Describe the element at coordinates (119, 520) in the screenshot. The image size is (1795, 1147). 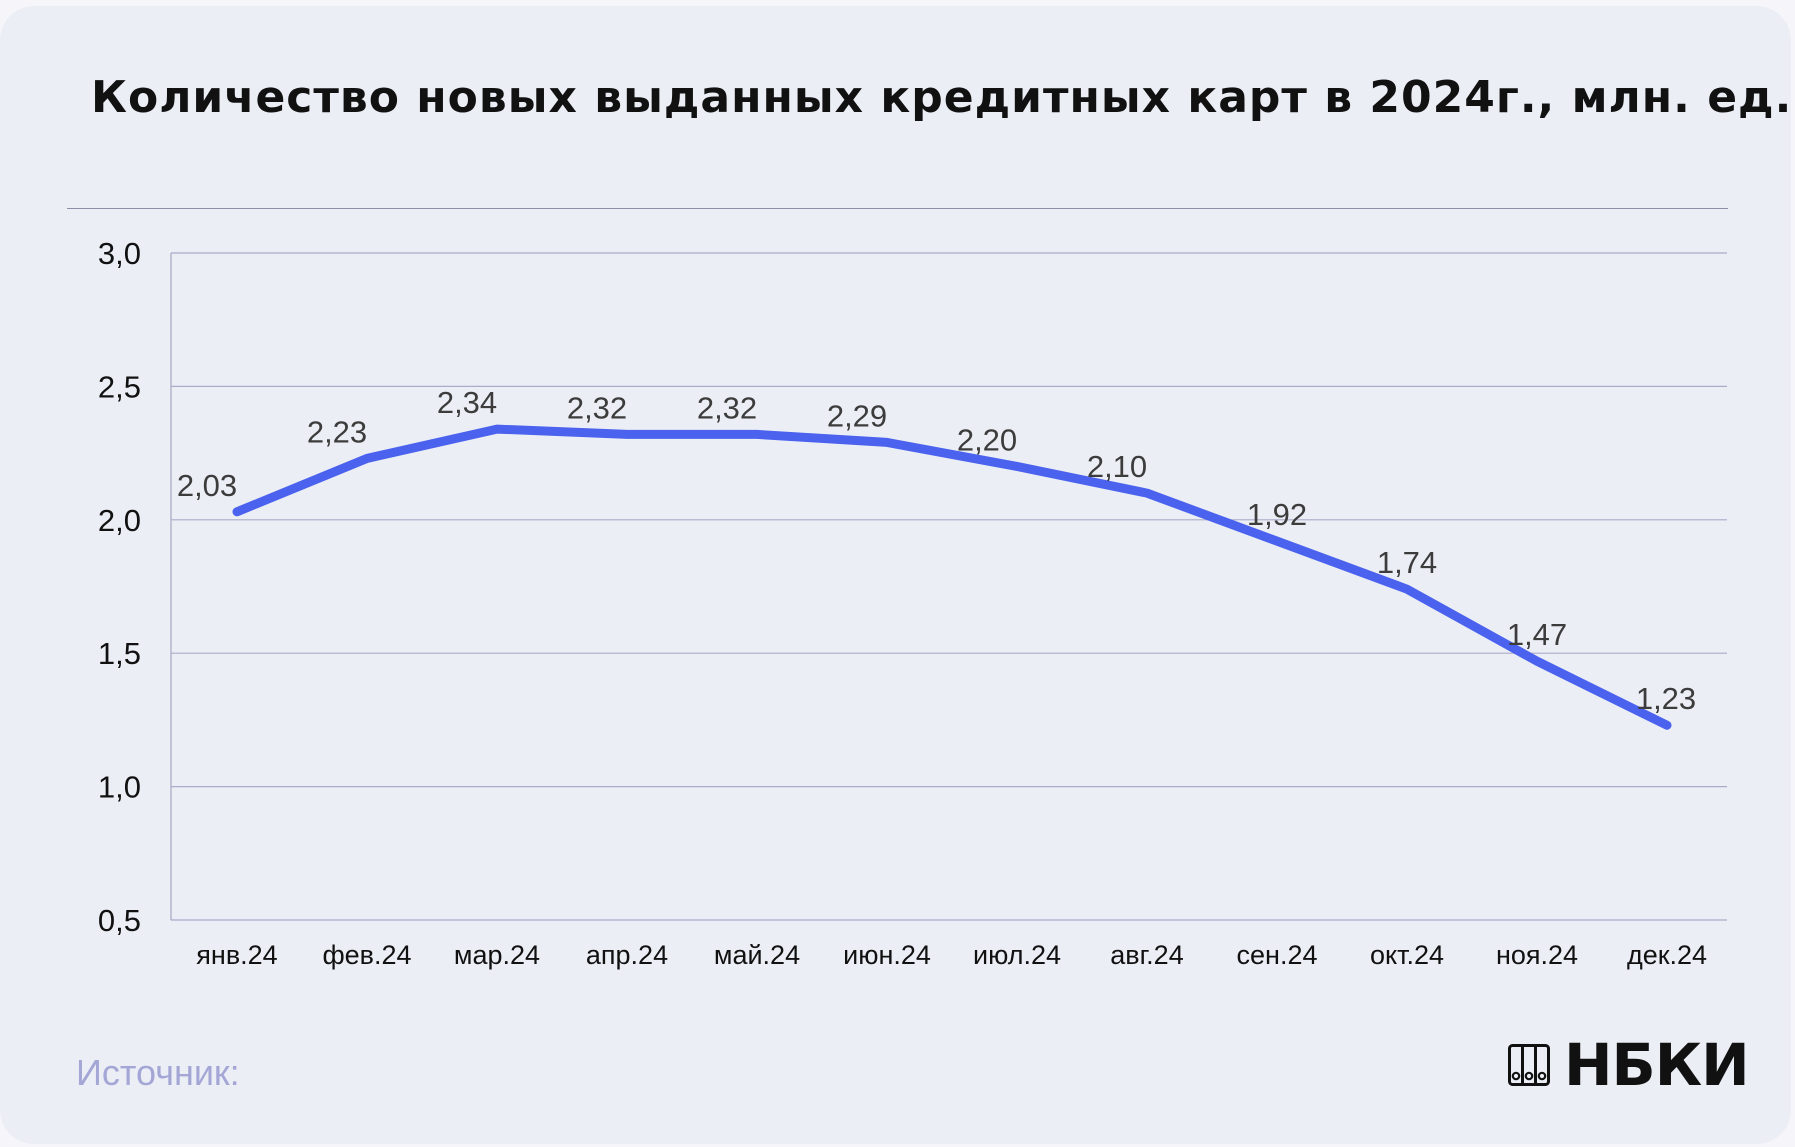
I see `y-tick-label: 2,0` at that location.